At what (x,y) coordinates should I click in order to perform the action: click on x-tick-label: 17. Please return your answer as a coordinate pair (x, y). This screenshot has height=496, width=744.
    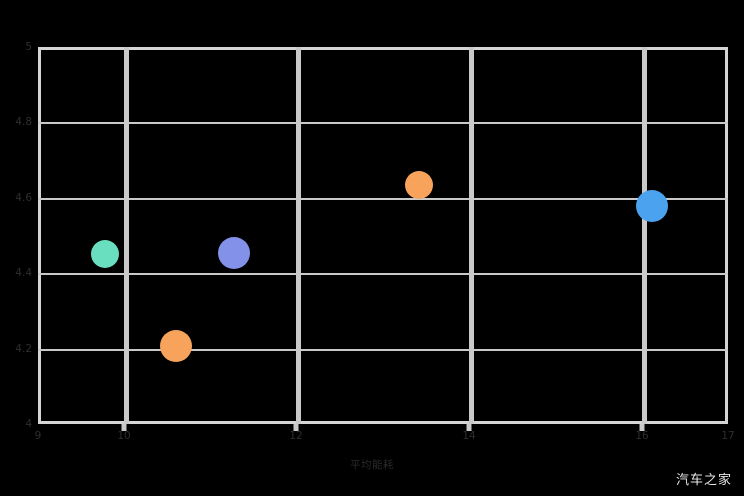
    Looking at the image, I should click on (728, 436).